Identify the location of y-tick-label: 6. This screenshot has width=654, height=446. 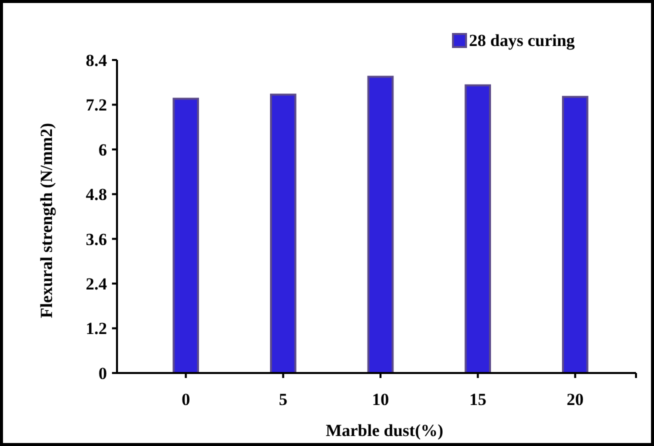
(102, 150).